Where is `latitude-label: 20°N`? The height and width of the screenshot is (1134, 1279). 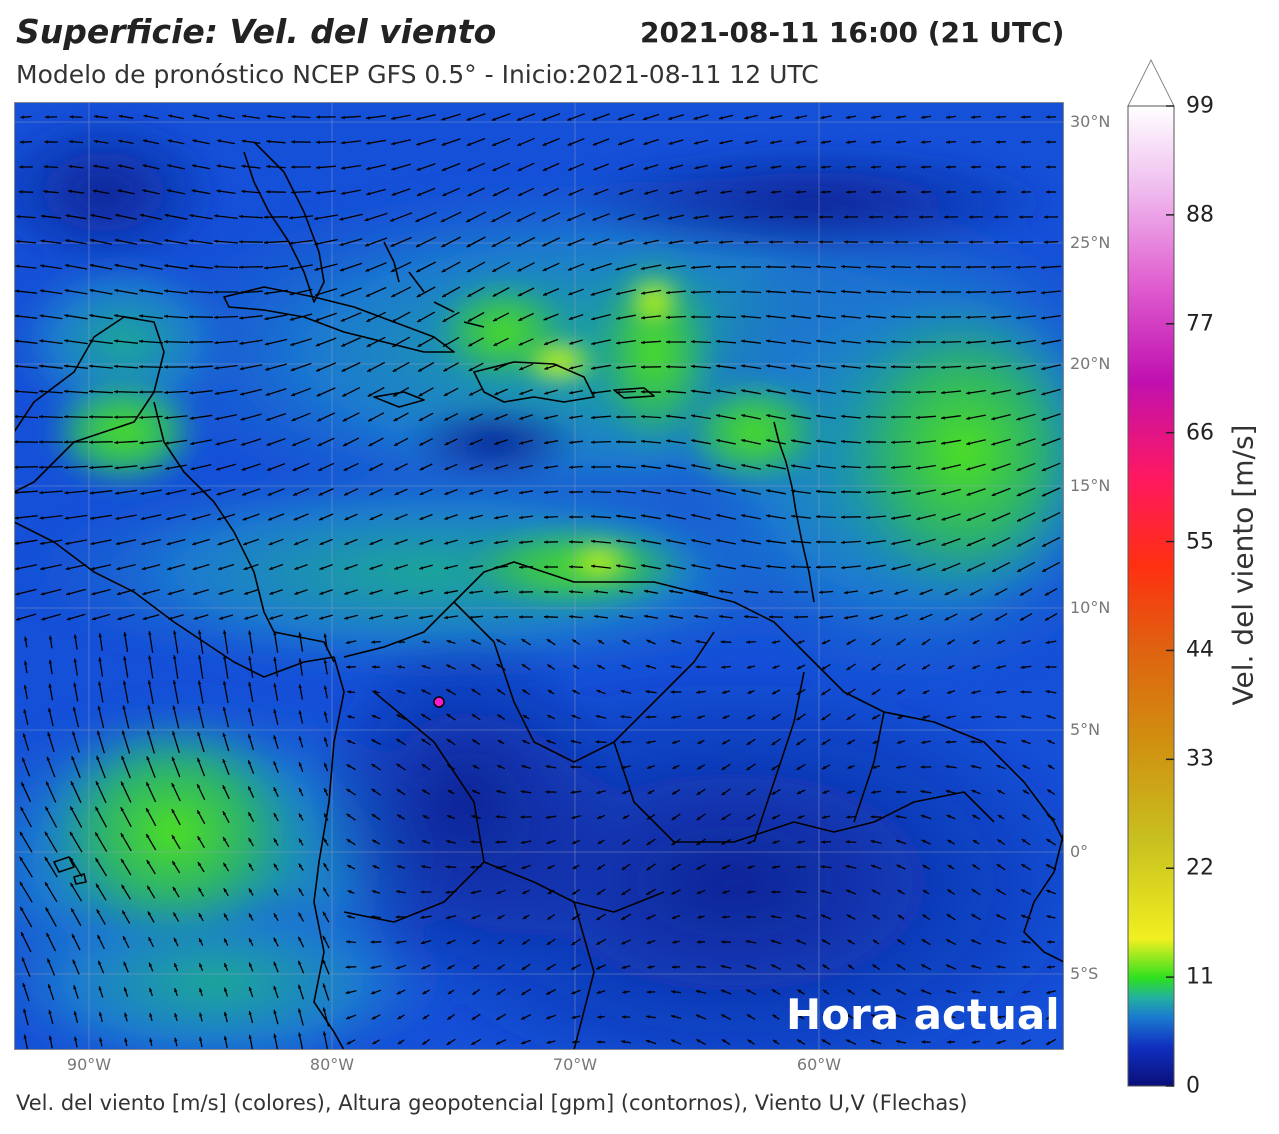
latitude-label: 20°N is located at coordinates (1090, 363).